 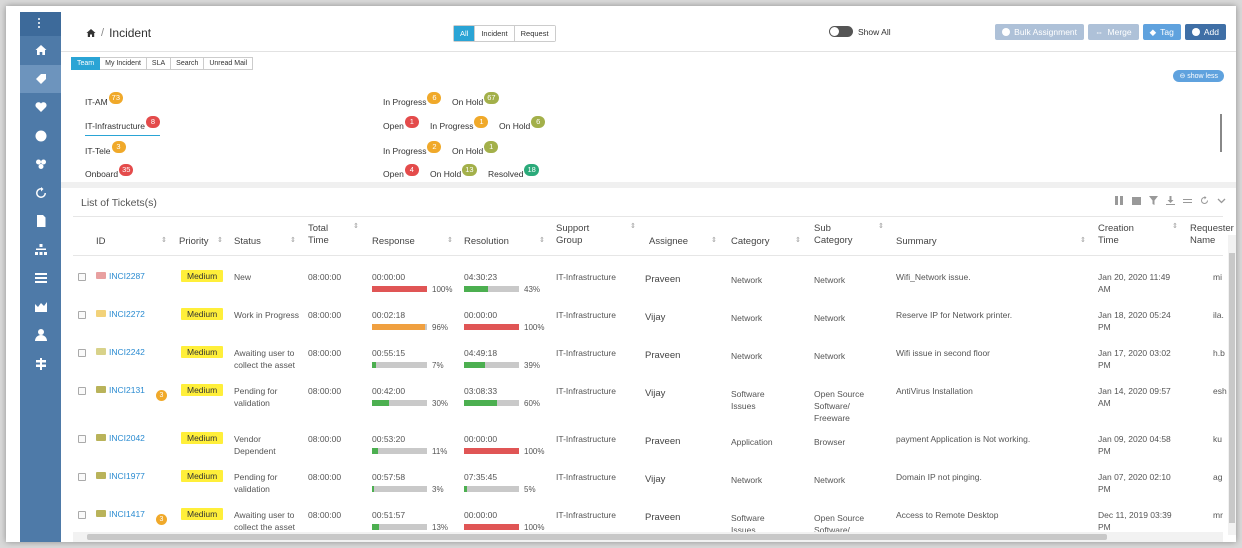 I want to click on toggle-switch, so click(x=841, y=31).